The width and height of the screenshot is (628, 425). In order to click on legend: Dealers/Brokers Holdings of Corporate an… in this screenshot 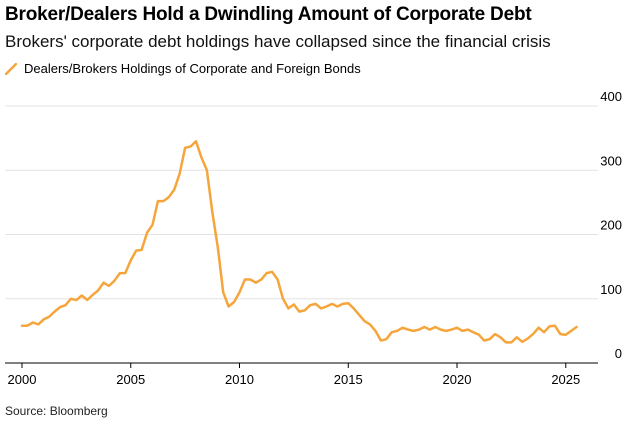, I will do `click(183, 68)`.